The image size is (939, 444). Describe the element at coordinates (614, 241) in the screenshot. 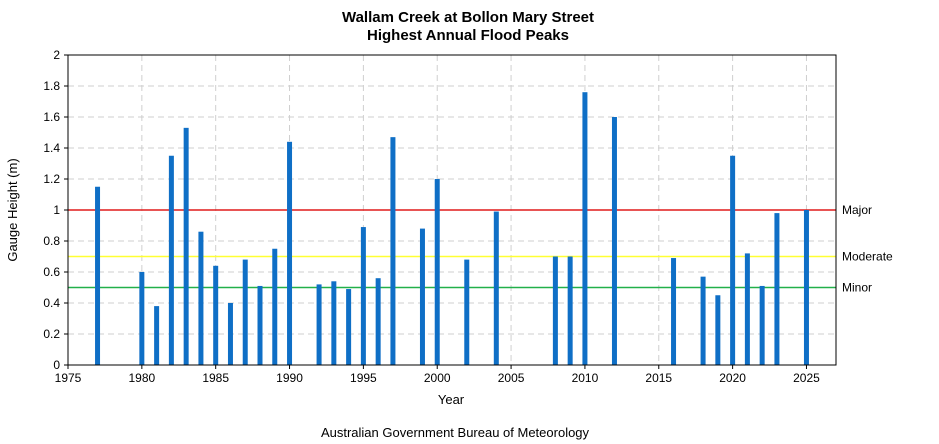

I see `bar-2012` at that location.